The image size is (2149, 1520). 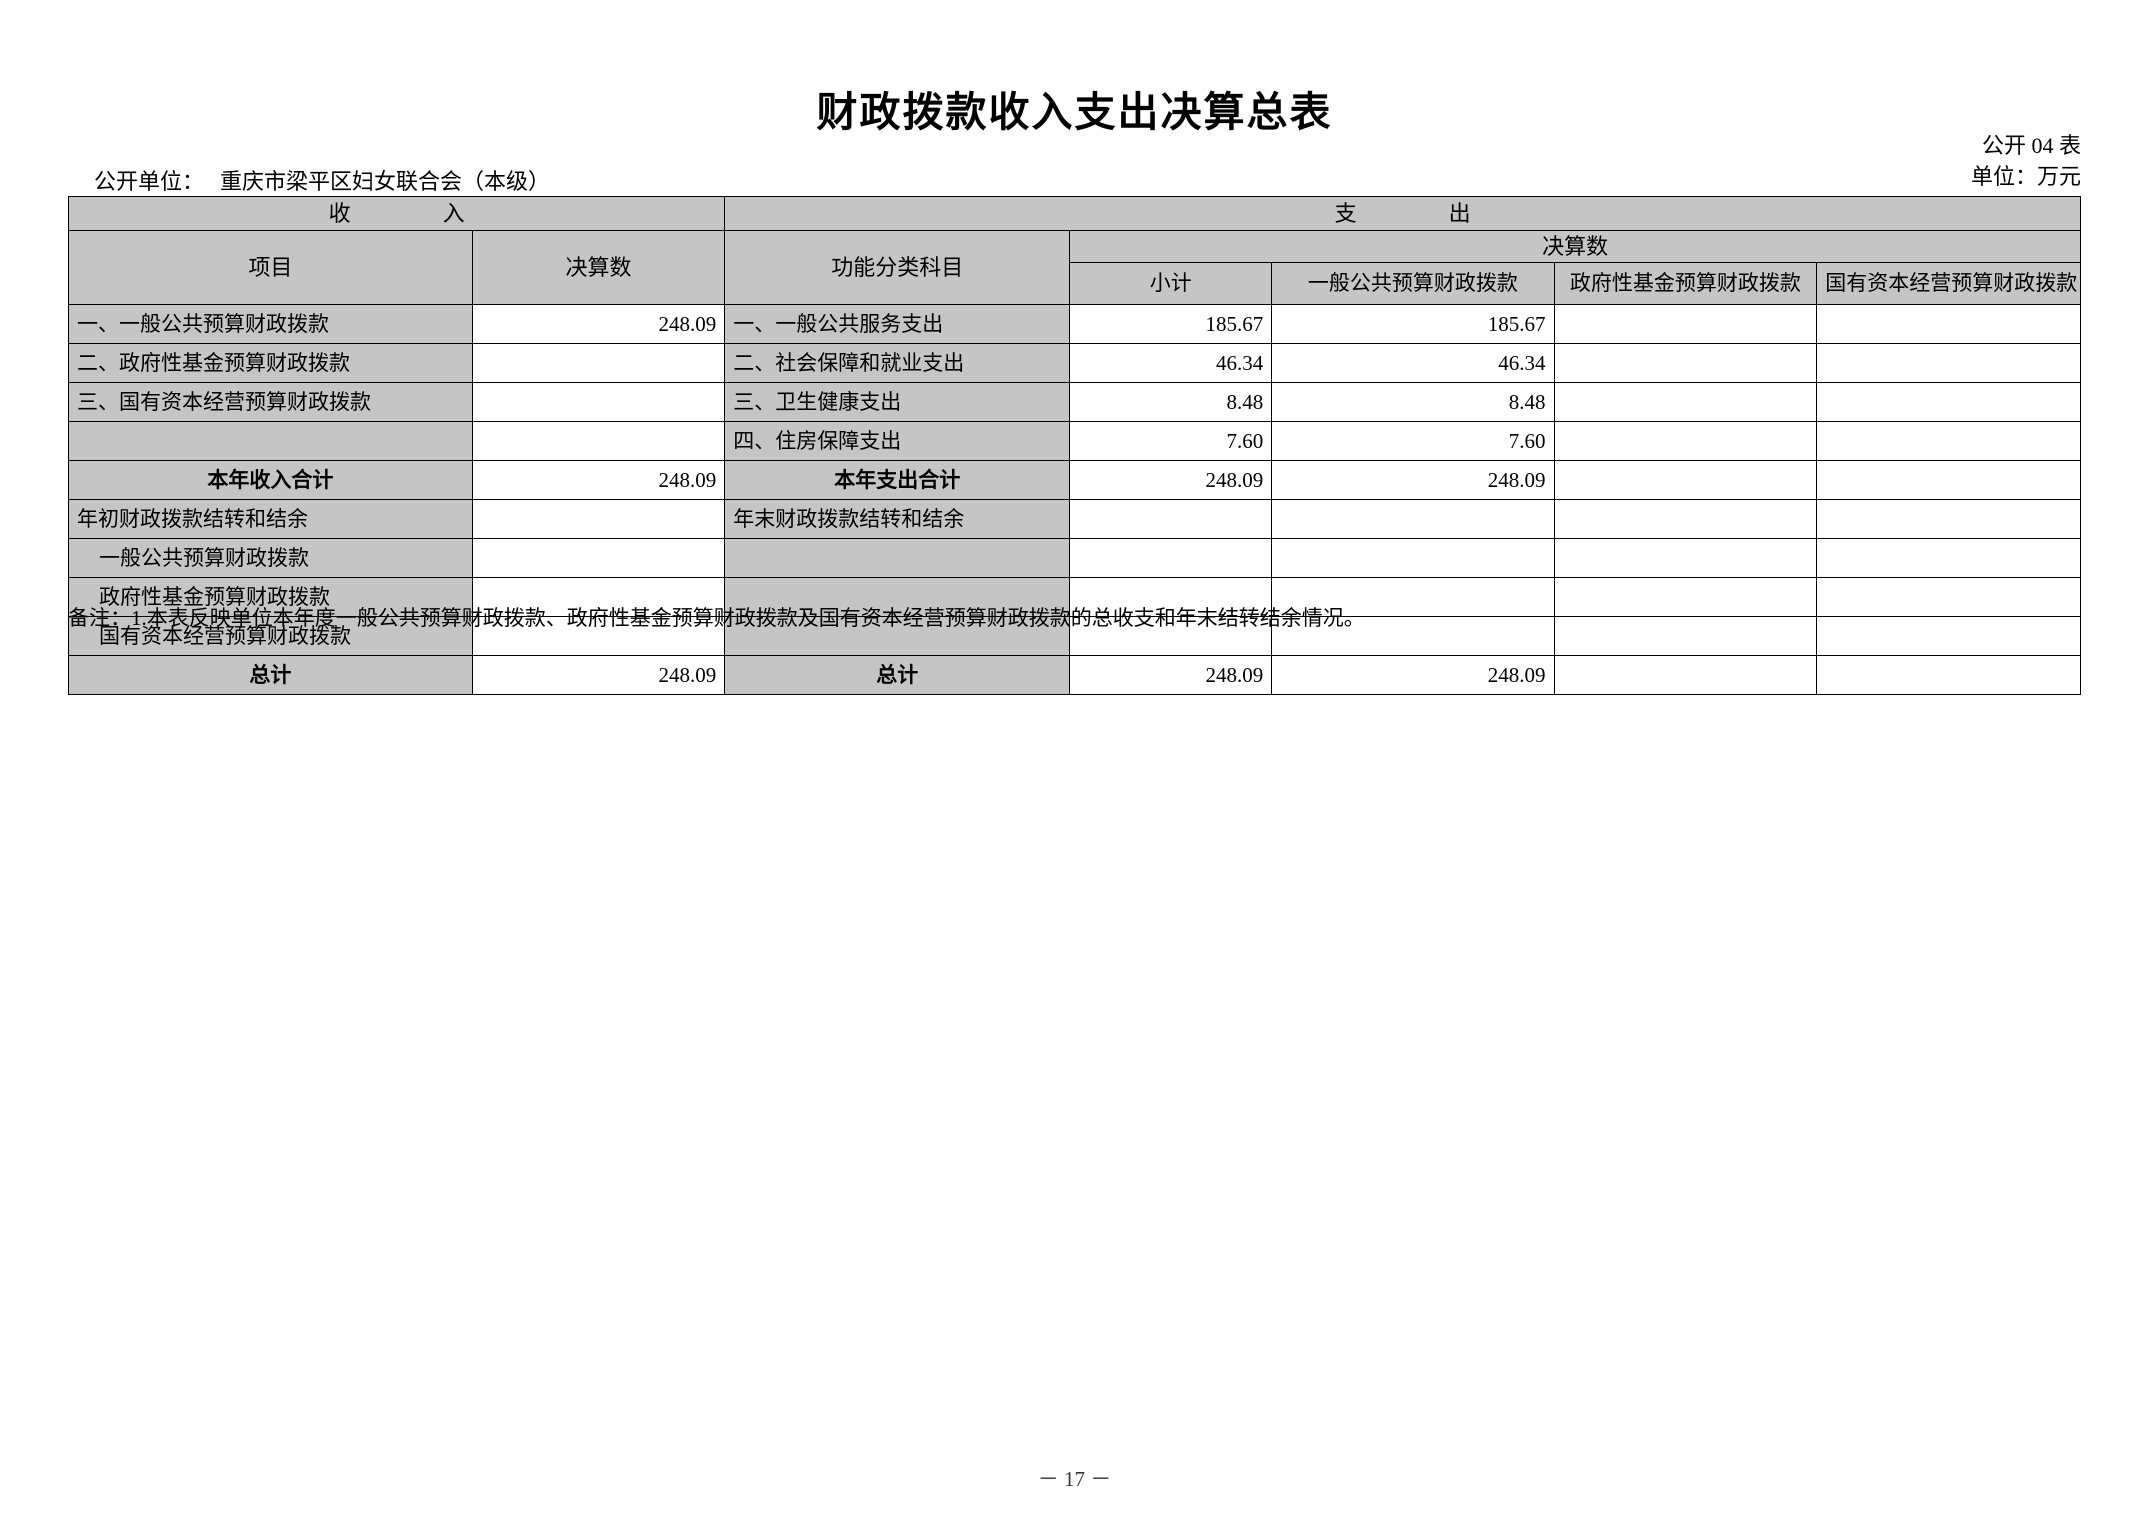 What do you see at coordinates (1413, 324) in the screenshot?
I see `expenditure-general-budget-cell: 185.67` at bounding box center [1413, 324].